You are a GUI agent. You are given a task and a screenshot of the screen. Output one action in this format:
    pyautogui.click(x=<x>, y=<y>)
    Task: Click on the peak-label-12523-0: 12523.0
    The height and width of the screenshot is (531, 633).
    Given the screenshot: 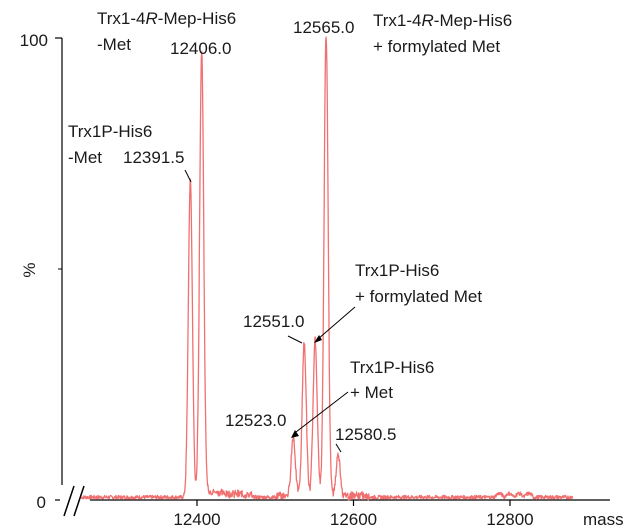 What is the action you would take?
    pyautogui.click(x=255, y=420)
    